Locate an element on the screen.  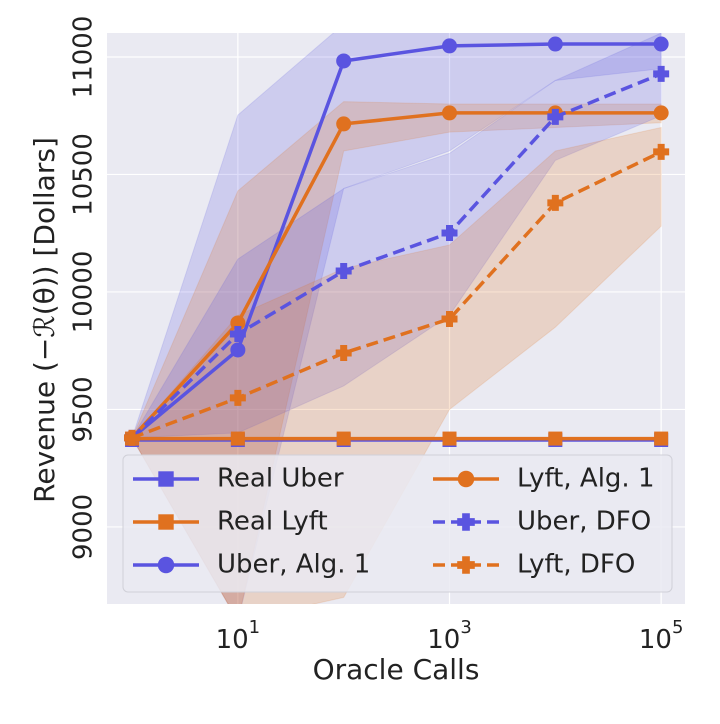
y-tick-label: 11000 is located at coordinates (84, 57).